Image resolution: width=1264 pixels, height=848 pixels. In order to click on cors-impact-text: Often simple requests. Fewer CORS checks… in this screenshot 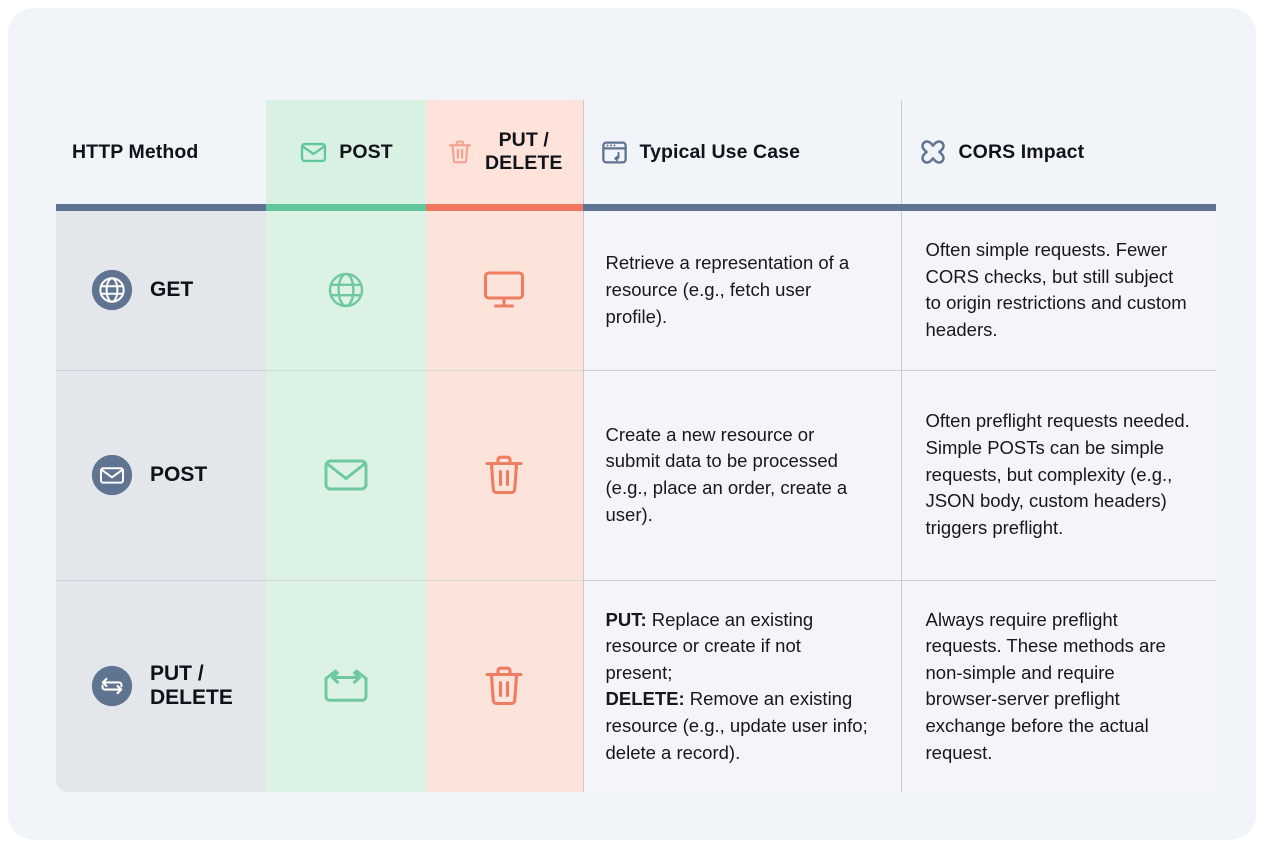, I will do `click(1056, 289)`.